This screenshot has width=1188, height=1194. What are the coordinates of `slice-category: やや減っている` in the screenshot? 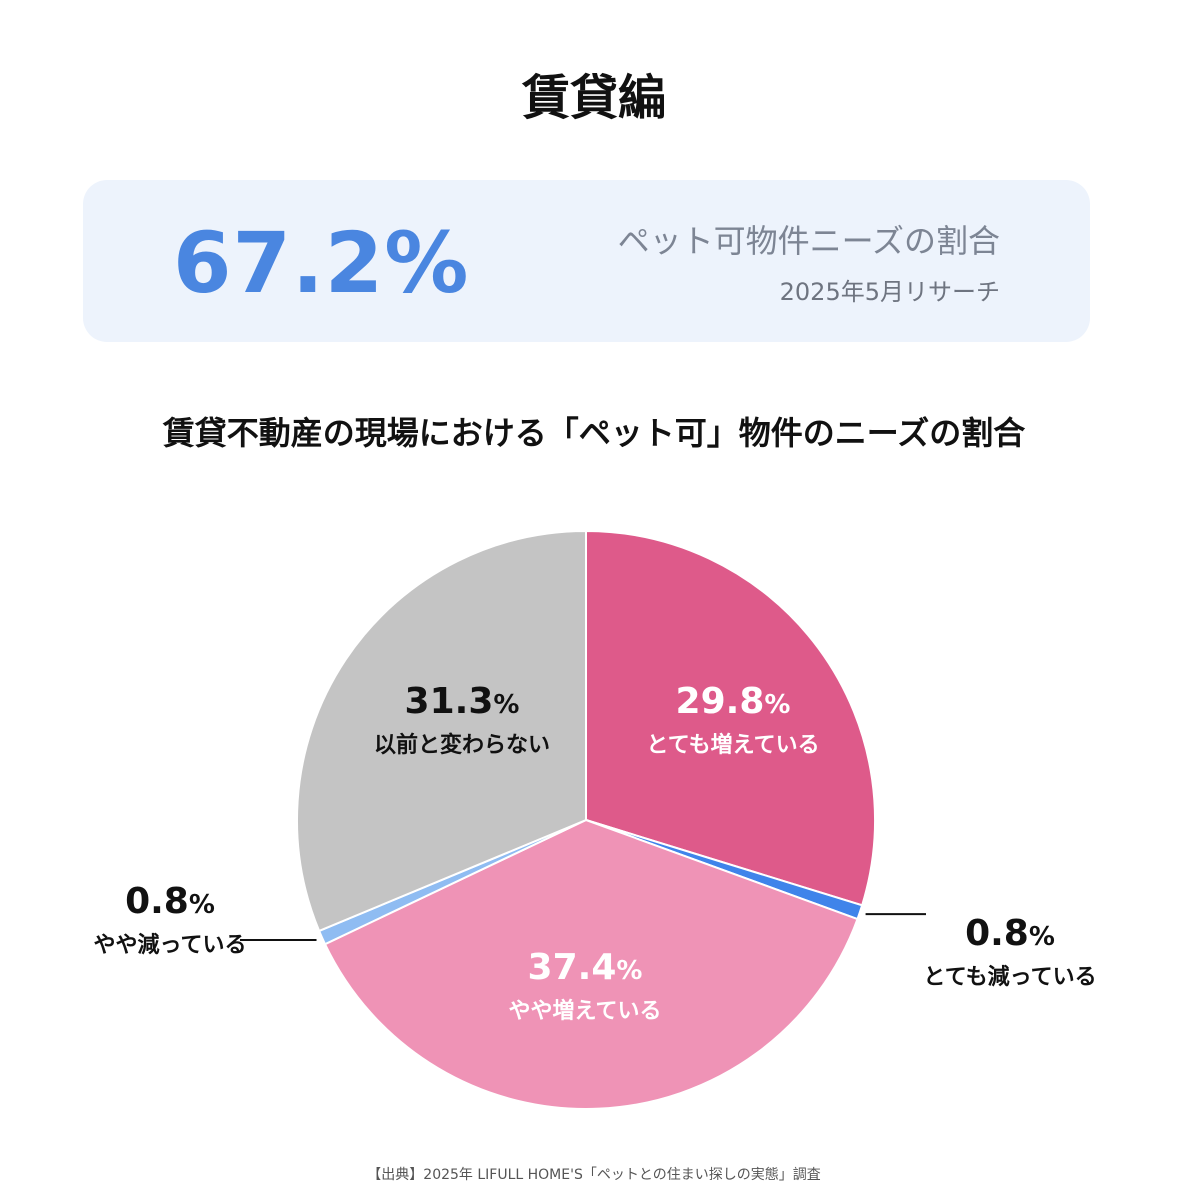 It's located at (170, 945).